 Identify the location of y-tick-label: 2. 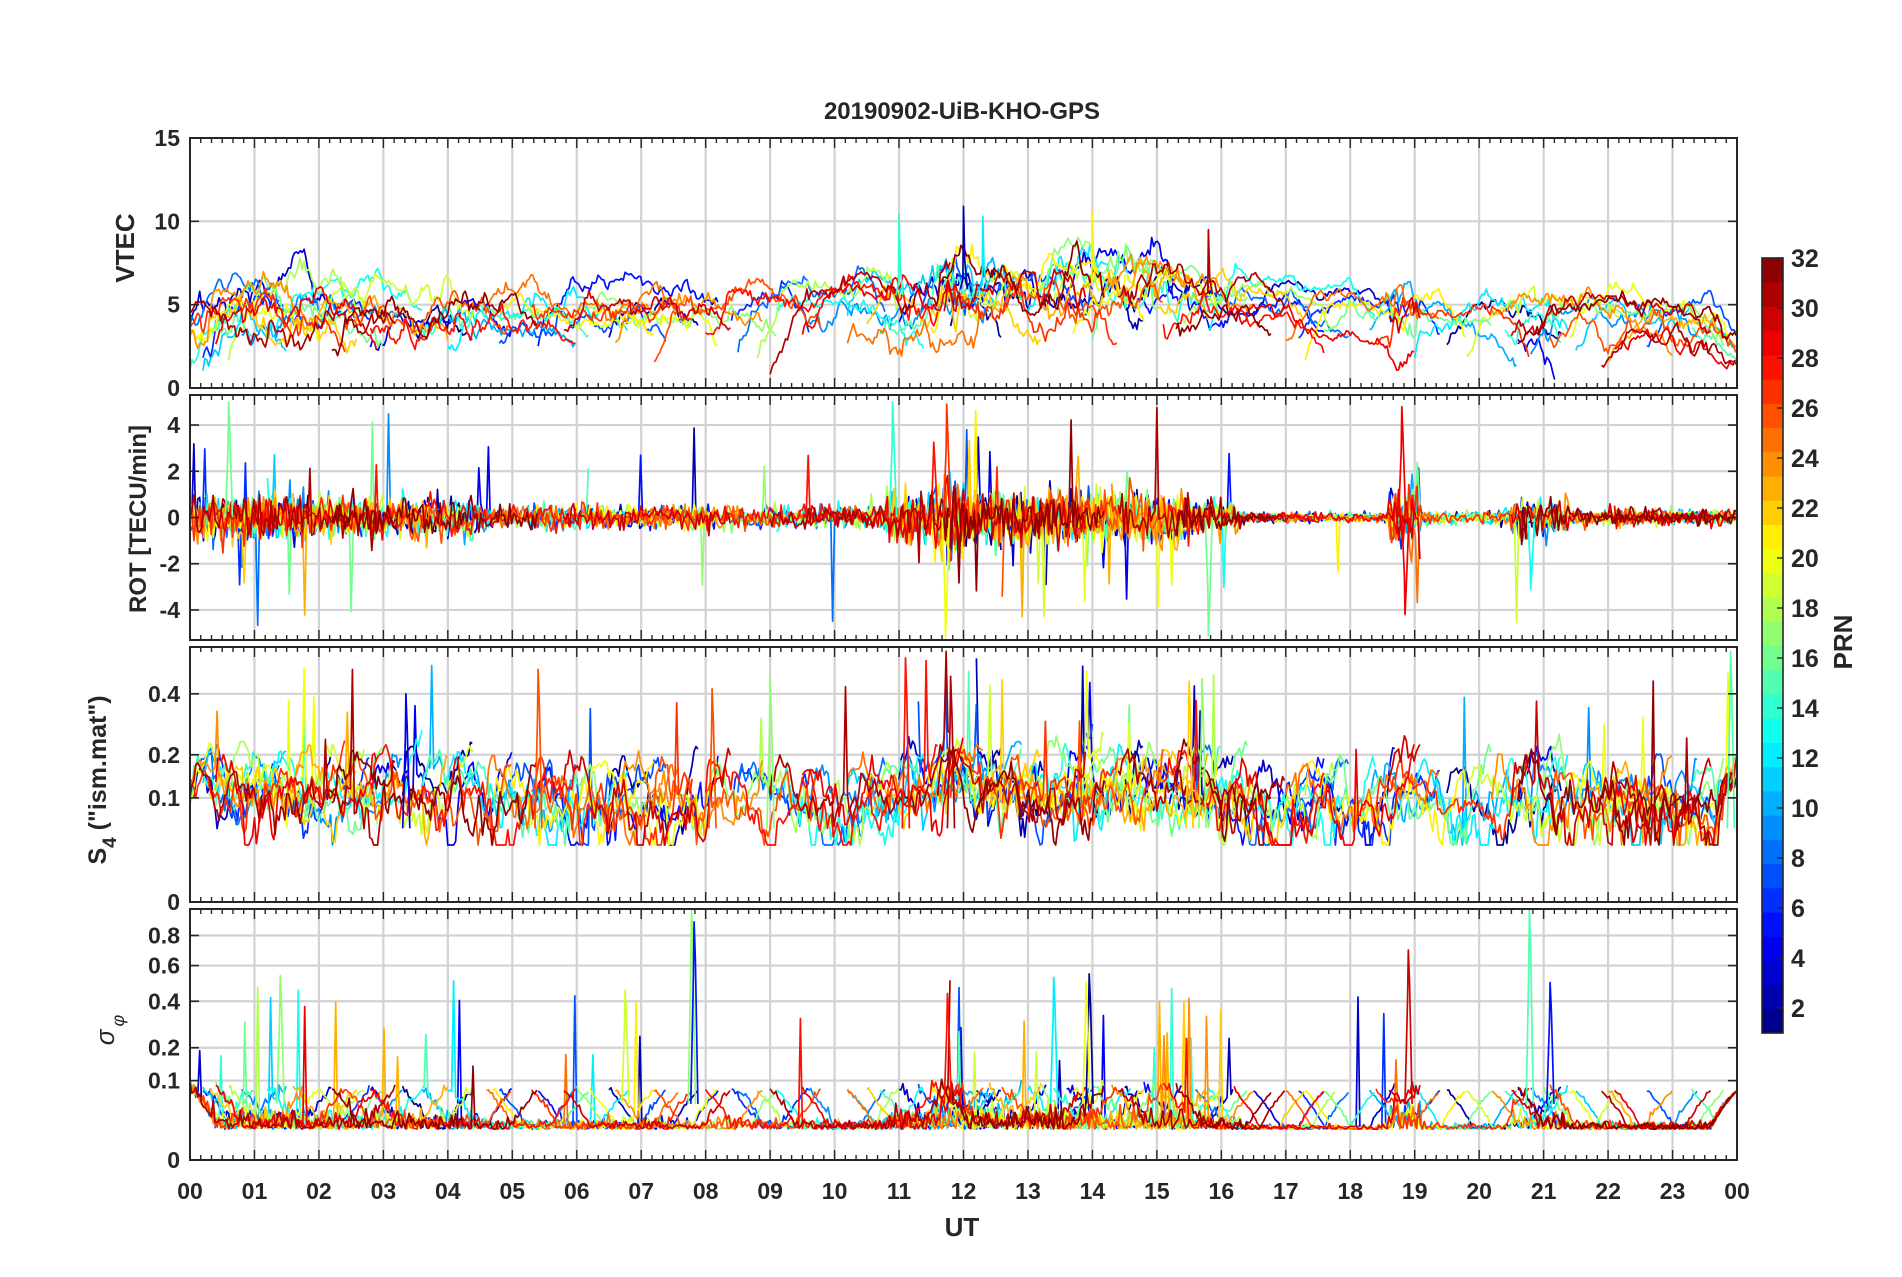
(173, 471).